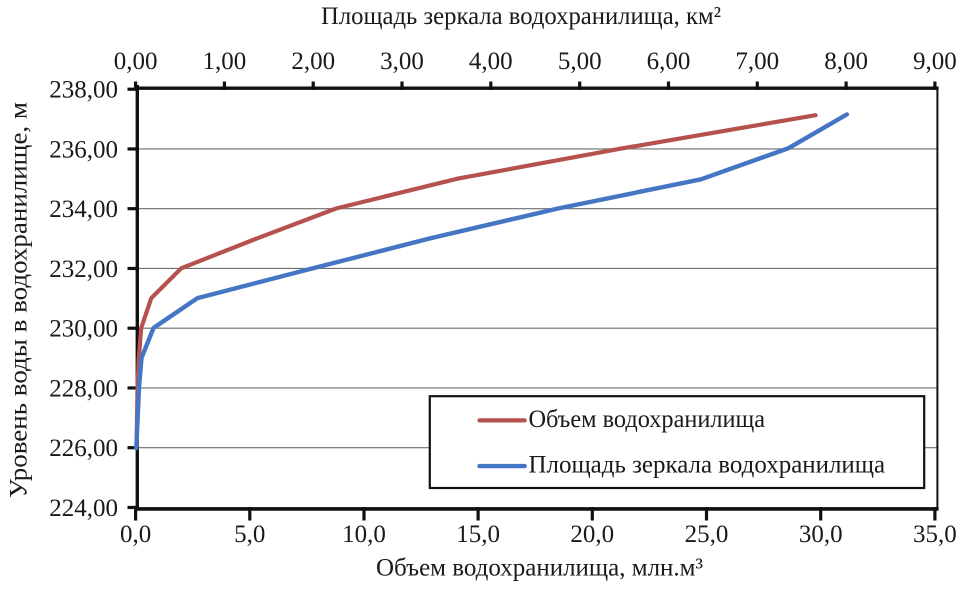 Image resolution: width=962 pixels, height=589 pixels. What do you see at coordinates (135, 534) in the screenshot?
I see `svg-text: 0,0` at bounding box center [135, 534].